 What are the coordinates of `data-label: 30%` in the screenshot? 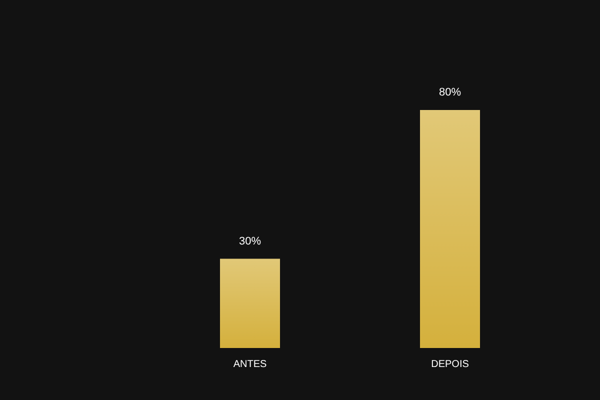 It's located at (250, 241).